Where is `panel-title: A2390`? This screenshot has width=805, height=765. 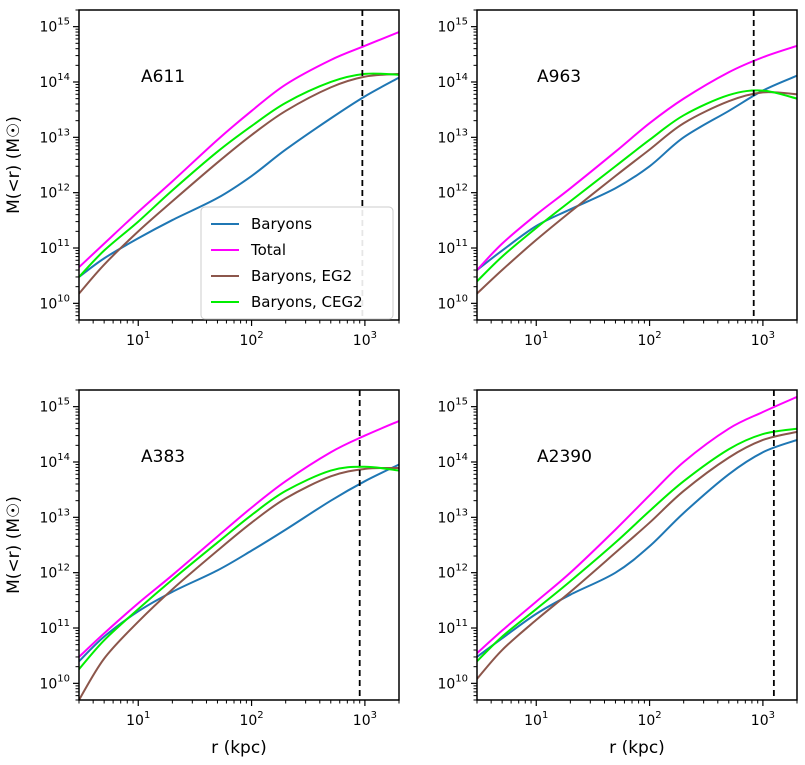
panel-title: A2390 is located at coordinates (564, 457).